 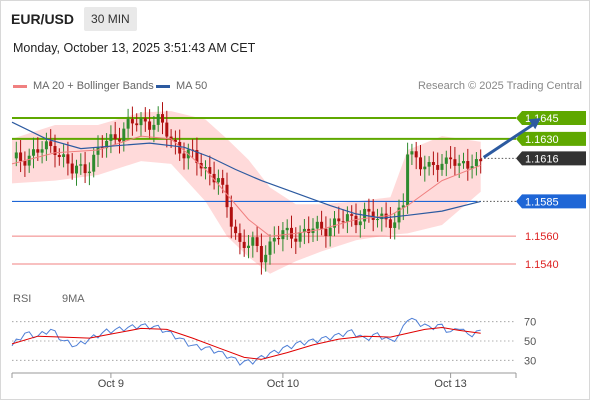 I want to click on price-level-tag: 1.1616, so click(x=551, y=158).